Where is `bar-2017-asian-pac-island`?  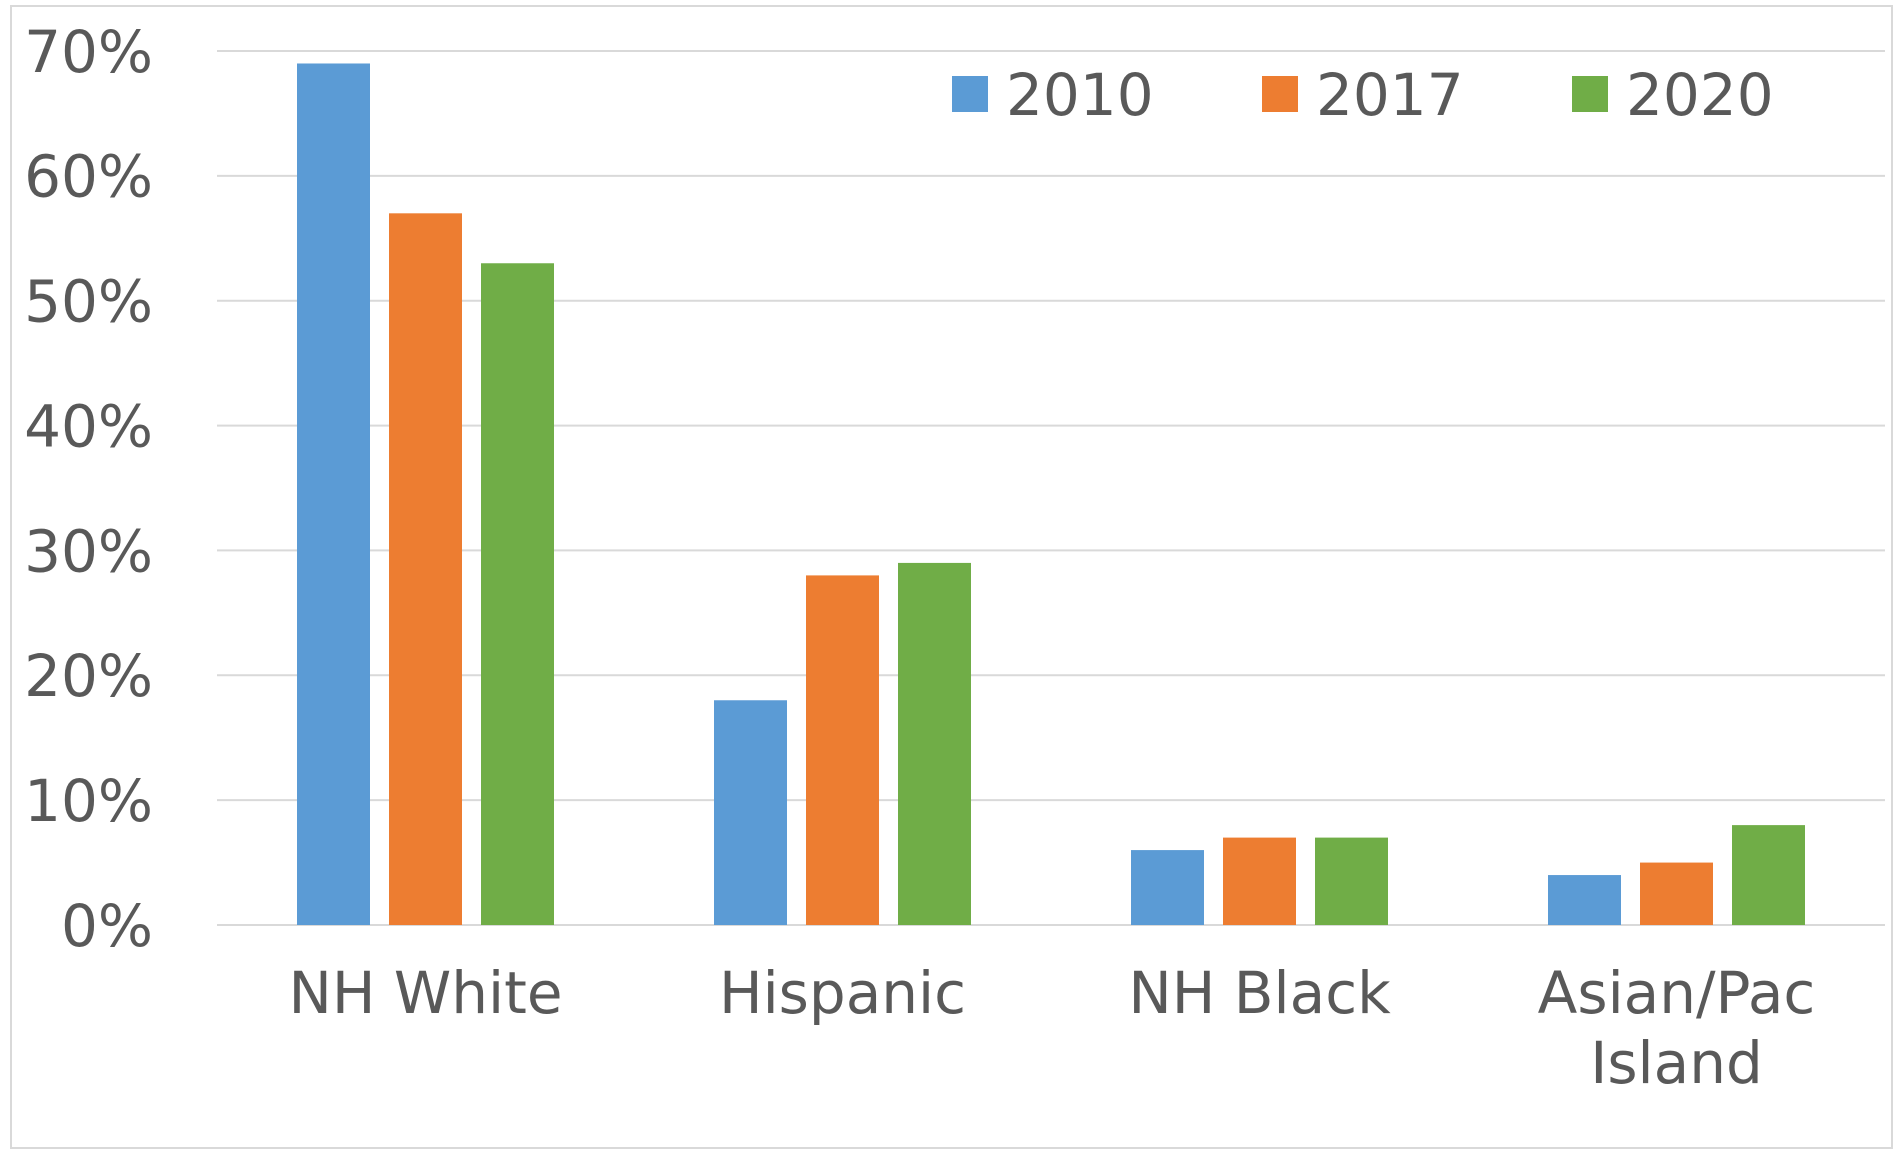 bar-2017-asian-pac-island is located at coordinates (1676, 893).